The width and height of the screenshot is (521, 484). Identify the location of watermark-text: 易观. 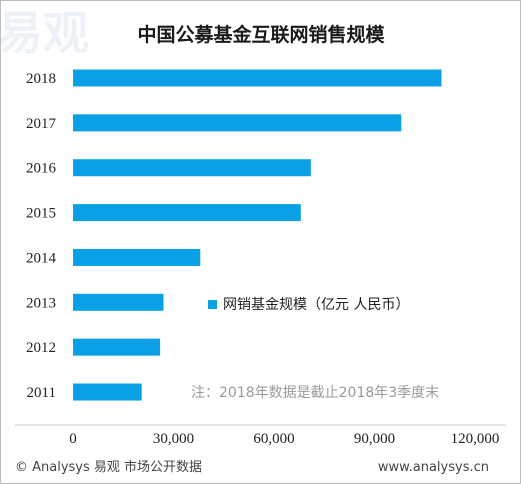
(45, 33).